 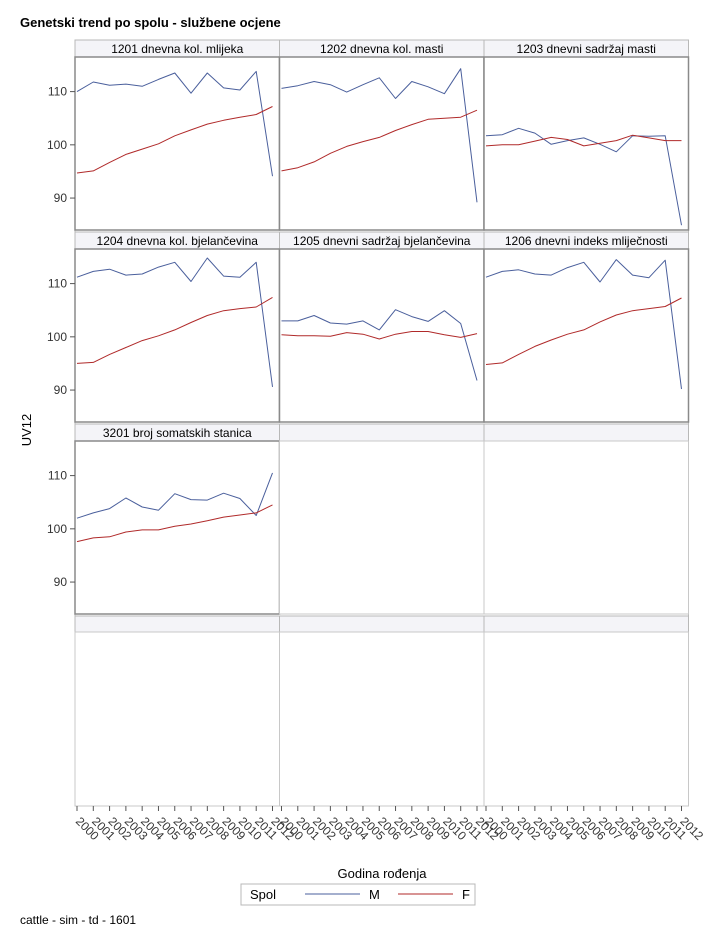 I want to click on legend-title: Spol, so click(x=263, y=894).